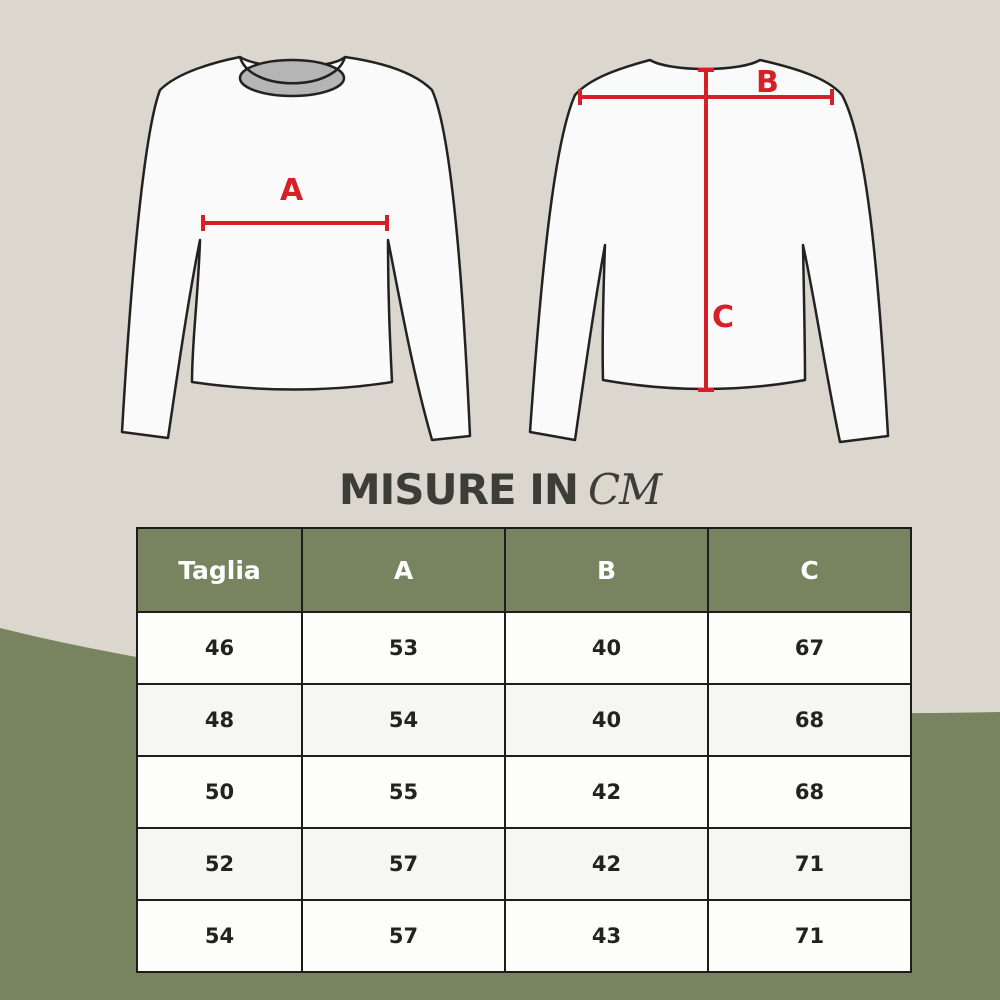 This screenshot has width=1000, height=1000. I want to click on cell: 50, so click(219, 792).